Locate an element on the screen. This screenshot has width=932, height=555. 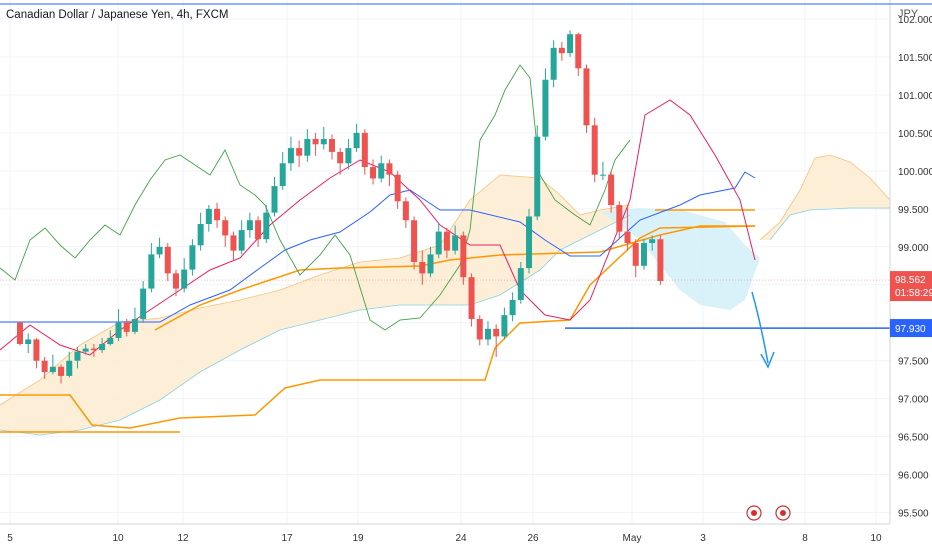
y-tick-label: 101.000 is located at coordinates (915, 96).